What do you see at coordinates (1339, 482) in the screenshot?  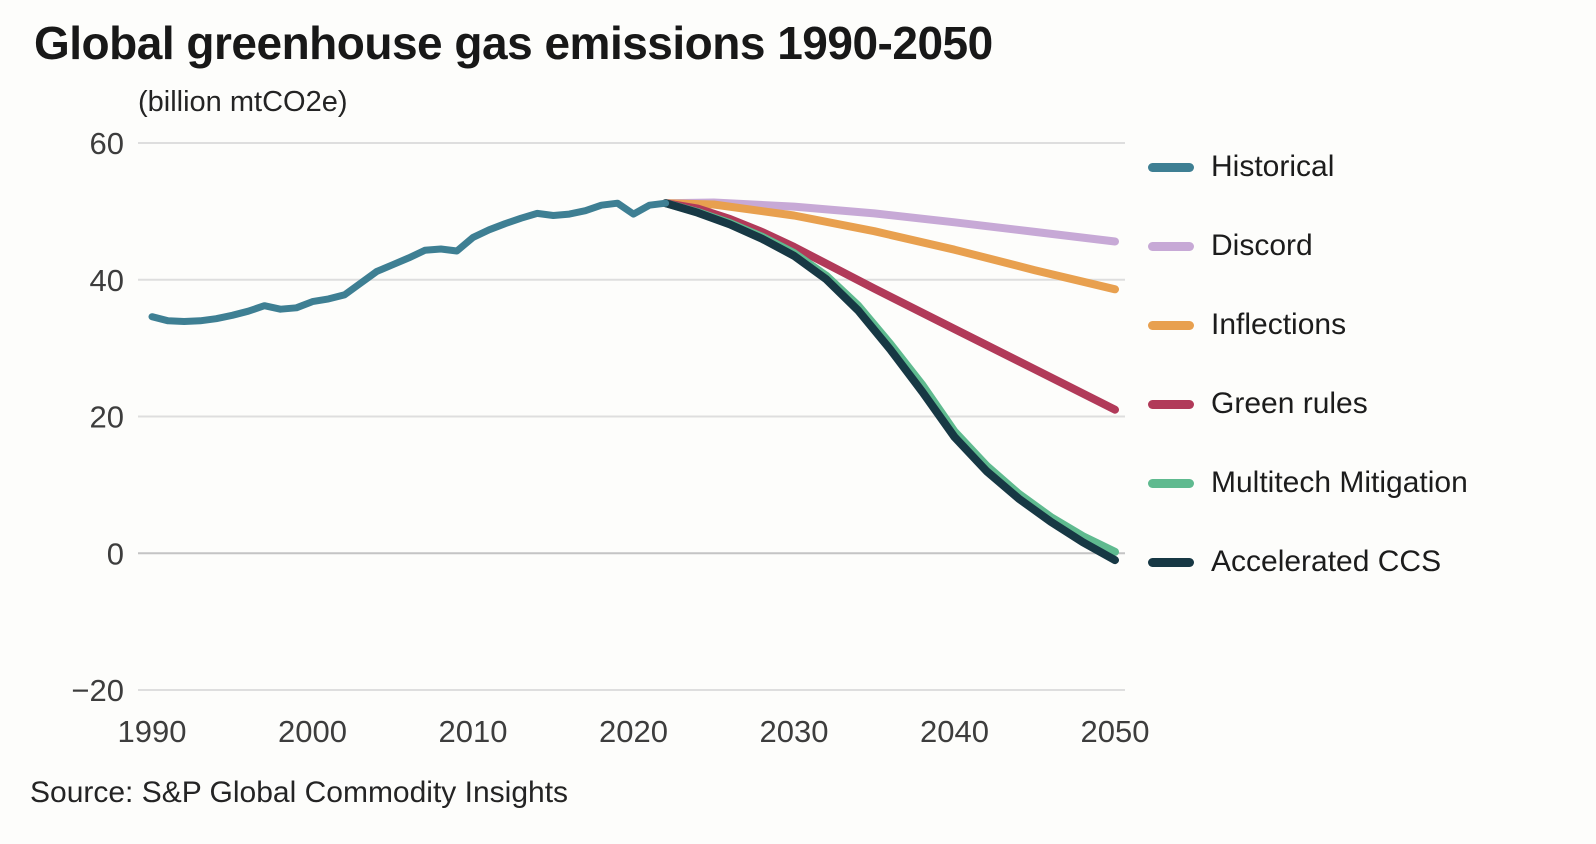 I see `legend-label: Multitech Mitigation` at bounding box center [1339, 482].